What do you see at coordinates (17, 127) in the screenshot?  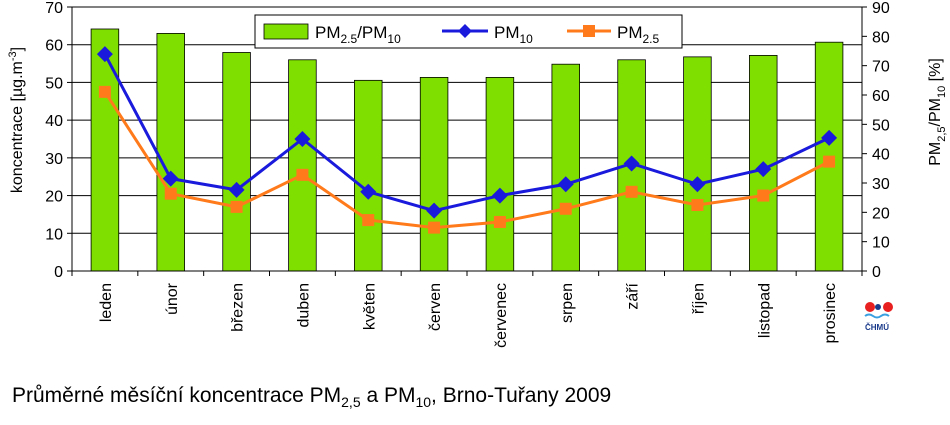 I see `y-axis-left-title-main: koncentrace [µg.m` at bounding box center [17, 127].